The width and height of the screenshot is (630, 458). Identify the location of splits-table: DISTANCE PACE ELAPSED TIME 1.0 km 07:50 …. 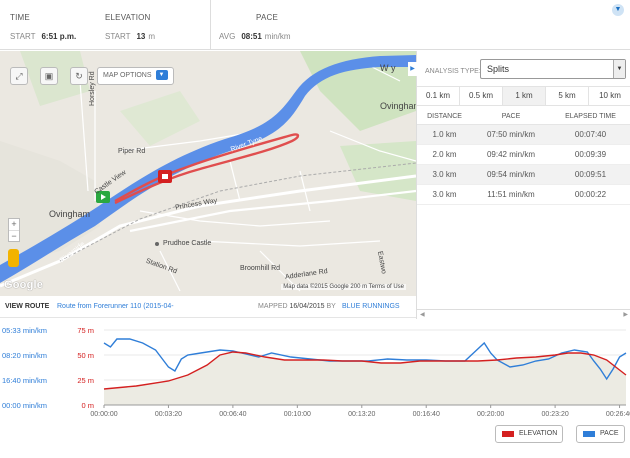
(523, 157).